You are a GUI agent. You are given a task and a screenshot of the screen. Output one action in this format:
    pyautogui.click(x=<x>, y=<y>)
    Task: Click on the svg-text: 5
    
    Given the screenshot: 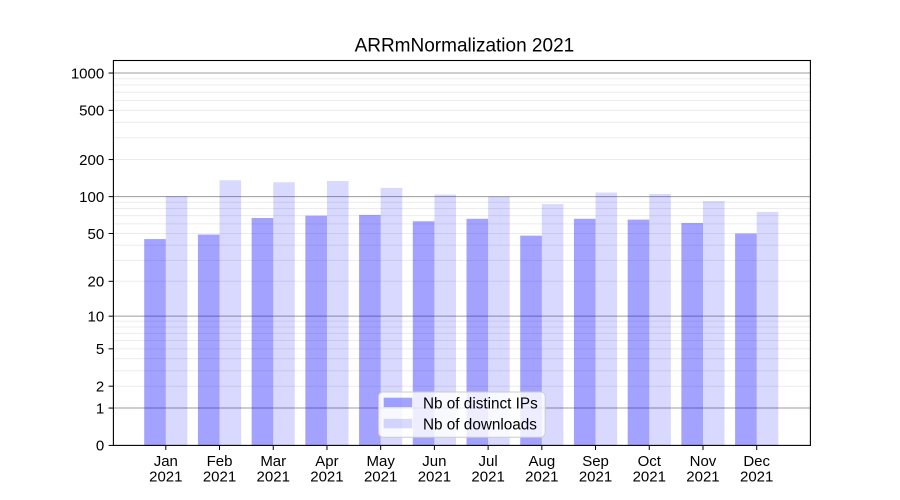 What is the action you would take?
    pyautogui.click(x=100, y=349)
    